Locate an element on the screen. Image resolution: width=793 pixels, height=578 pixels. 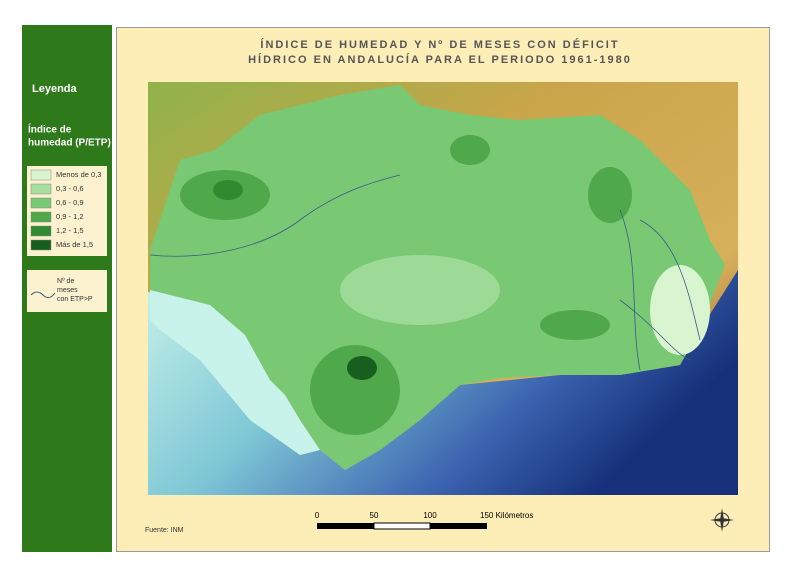
index-title: Índice de is located at coordinates (50, 129).